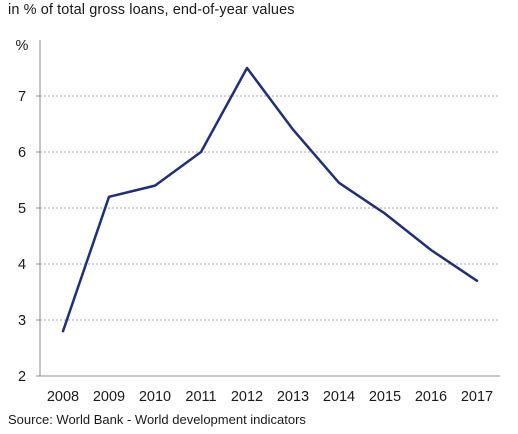  What do you see at coordinates (477, 397) in the screenshot?
I see `x-tick-label-2017: 2017` at bounding box center [477, 397].